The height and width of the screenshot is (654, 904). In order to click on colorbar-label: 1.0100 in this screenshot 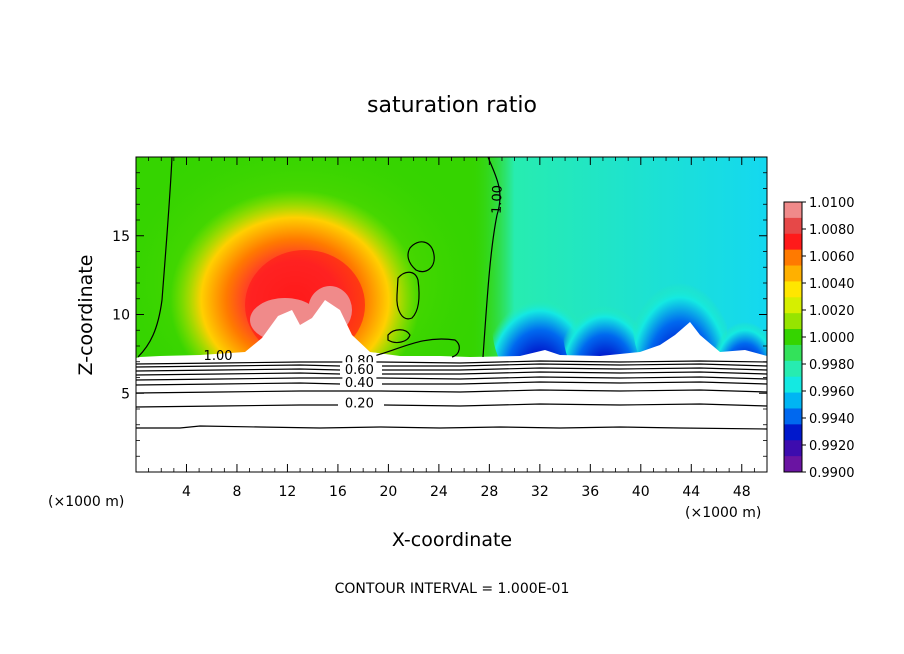, I will do `click(832, 203)`.